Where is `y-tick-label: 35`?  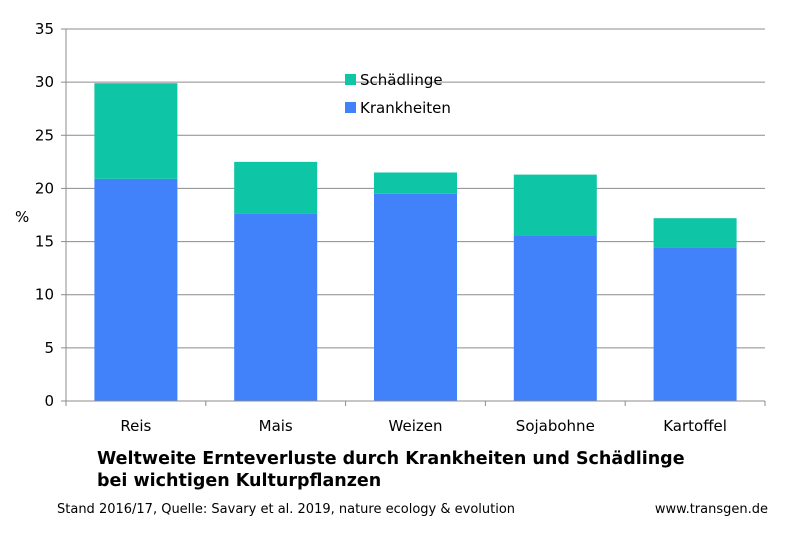 y-tick-label: 35 is located at coordinates (44, 29).